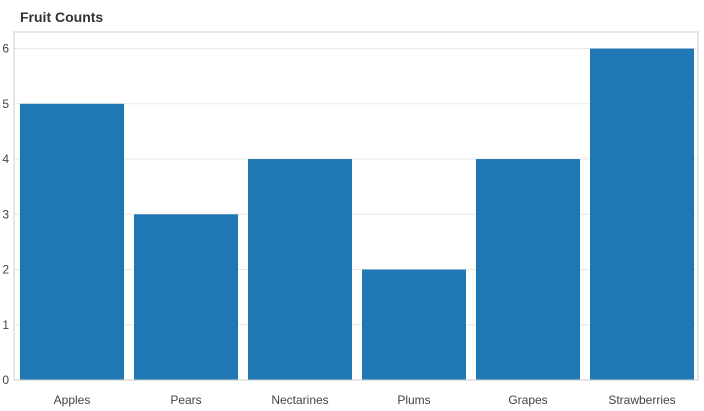  Describe the element at coordinates (414, 324) in the screenshot. I see `bar-plums` at that location.